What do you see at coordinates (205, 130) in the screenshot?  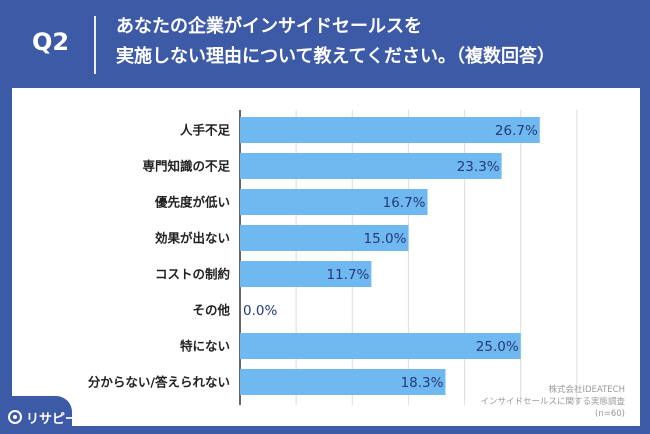 I see `category-label: 人手不足` at bounding box center [205, 130].